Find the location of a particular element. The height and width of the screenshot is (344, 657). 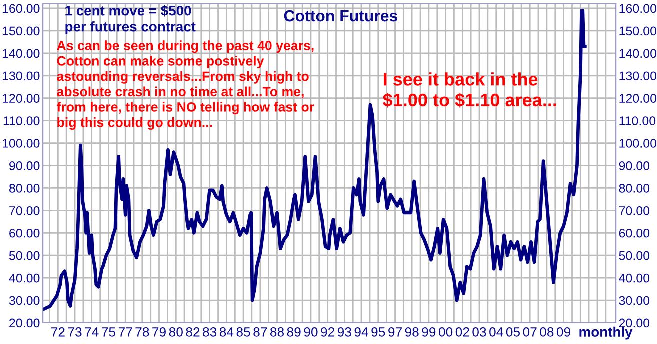

y2-tick-label: 20.00 is located at coordinates (634, 323).